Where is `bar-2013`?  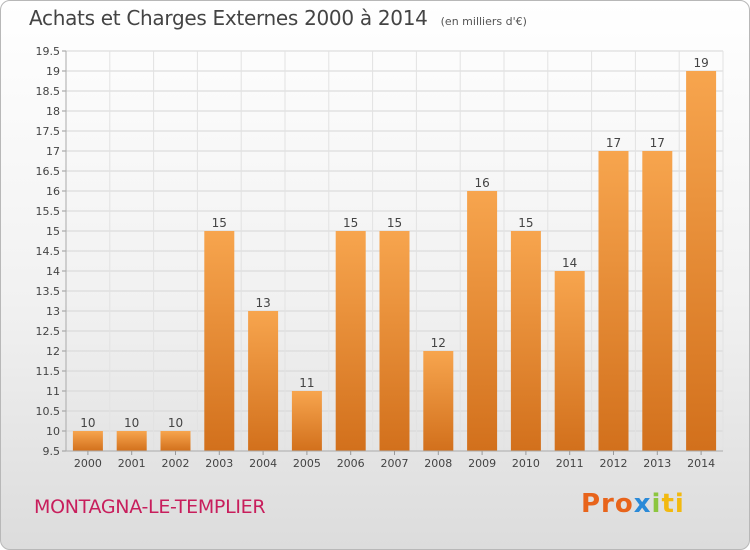
bar-2013 is located at coordinates (657, 301).